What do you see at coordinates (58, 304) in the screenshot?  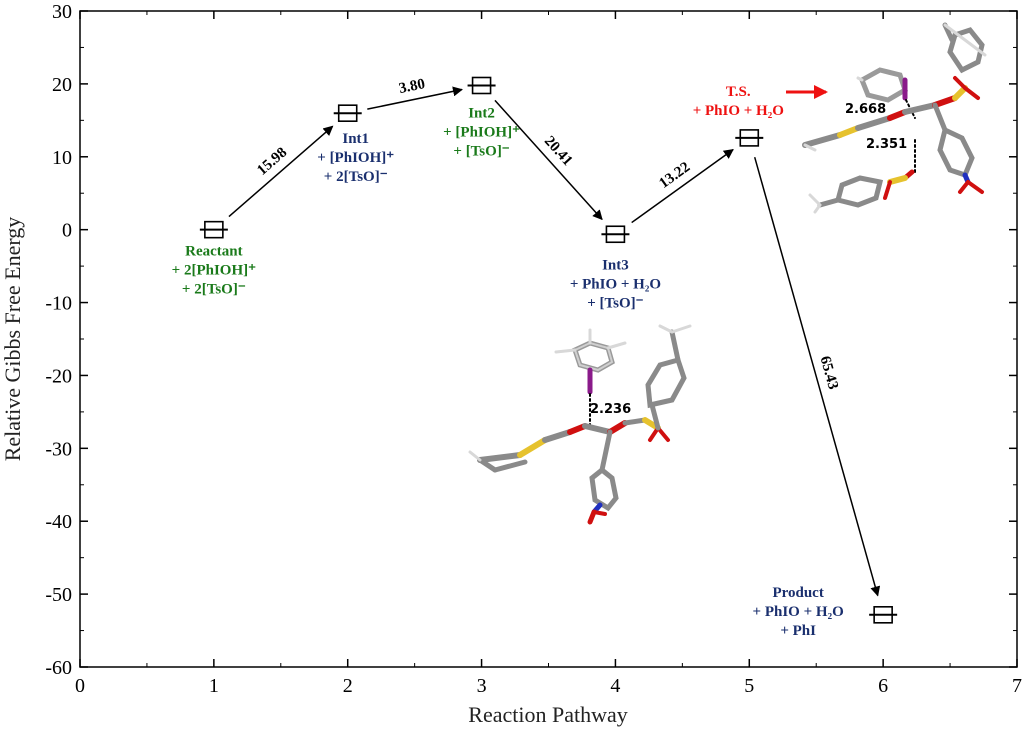 I see `y-tick-label: -10` at bounding box center [58, 304].